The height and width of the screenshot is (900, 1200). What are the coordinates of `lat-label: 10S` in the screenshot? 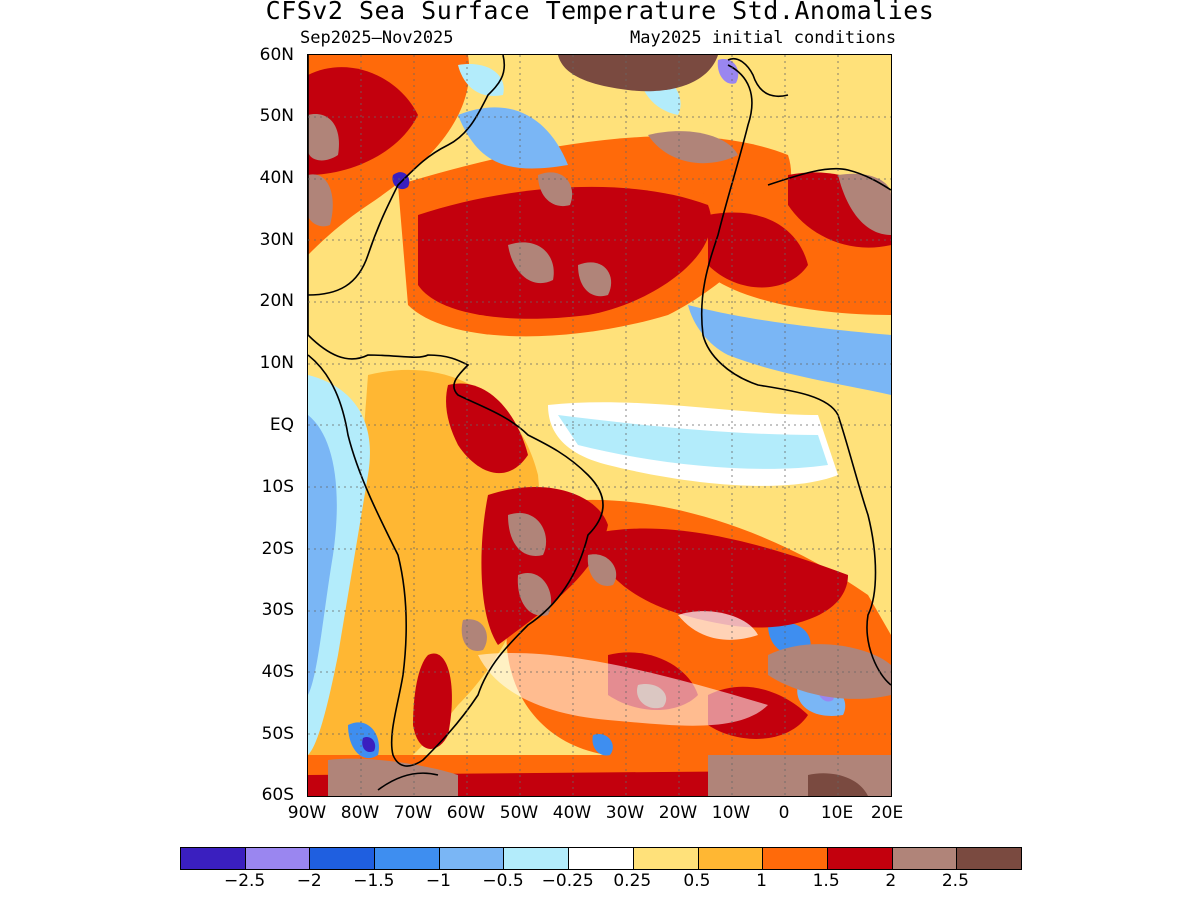 It's located at (277, 487).